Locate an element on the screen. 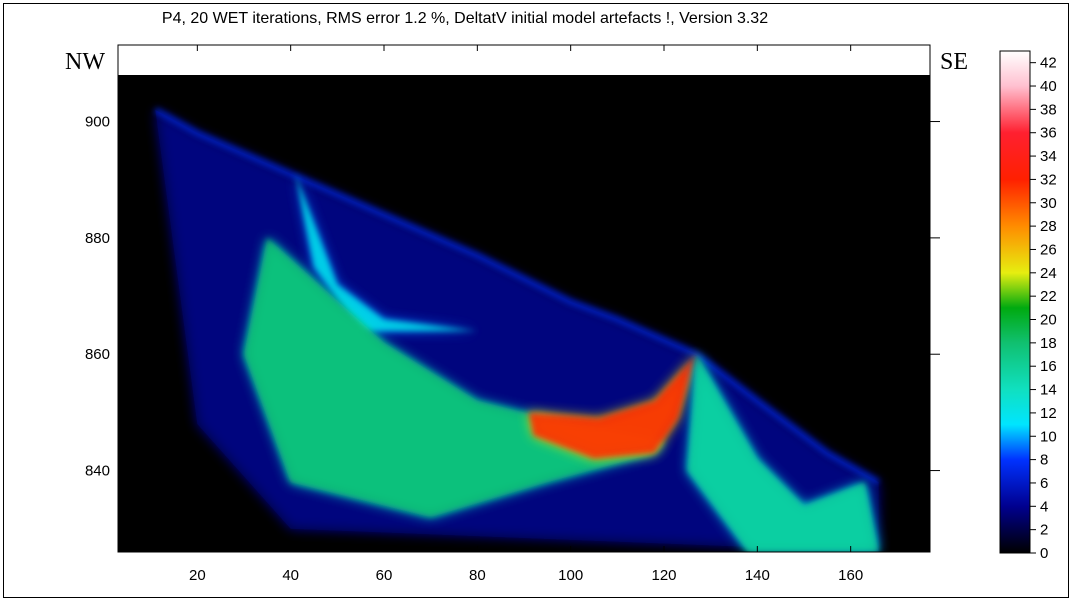 This screenshot has width=1073, height=601. topography-band is located at coordinates (524, 60).